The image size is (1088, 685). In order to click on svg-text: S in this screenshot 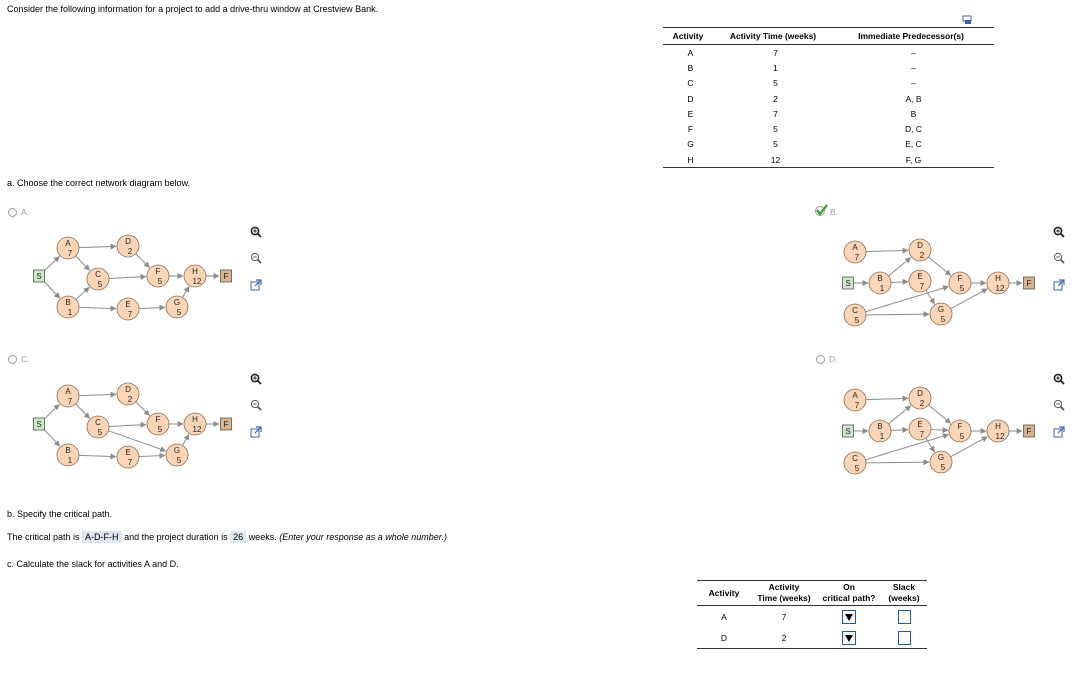, I will do `click(847, 283)`.